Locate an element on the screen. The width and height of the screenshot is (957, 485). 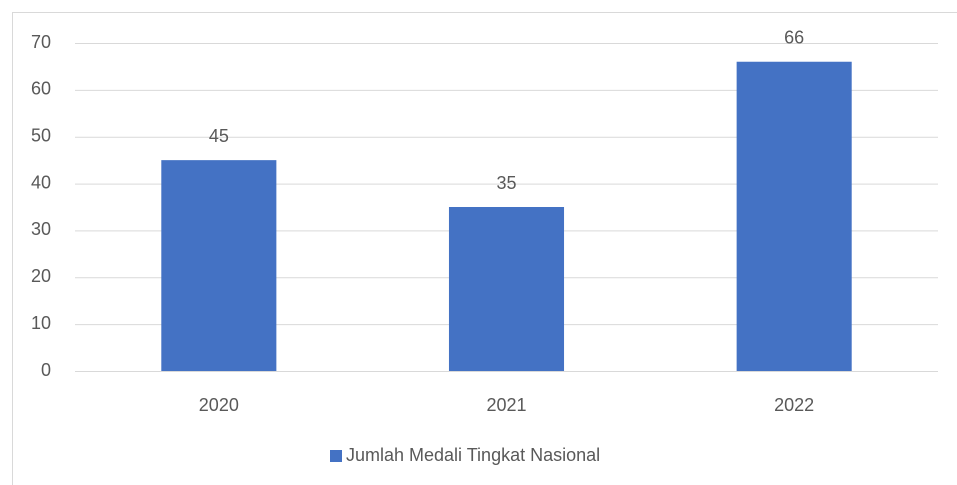
x-tick-label: 2022 is located at coordinates (794, 405).